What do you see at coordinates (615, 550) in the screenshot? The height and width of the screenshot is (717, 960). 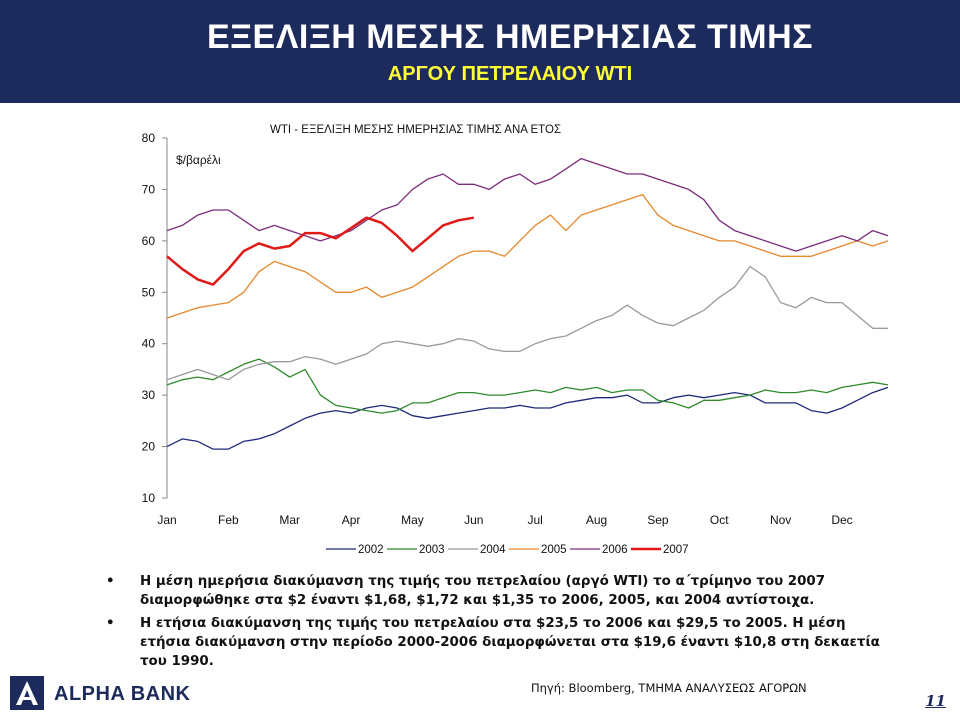 I see `legend-label-2006: 2006` at bounding box center [615, 550].